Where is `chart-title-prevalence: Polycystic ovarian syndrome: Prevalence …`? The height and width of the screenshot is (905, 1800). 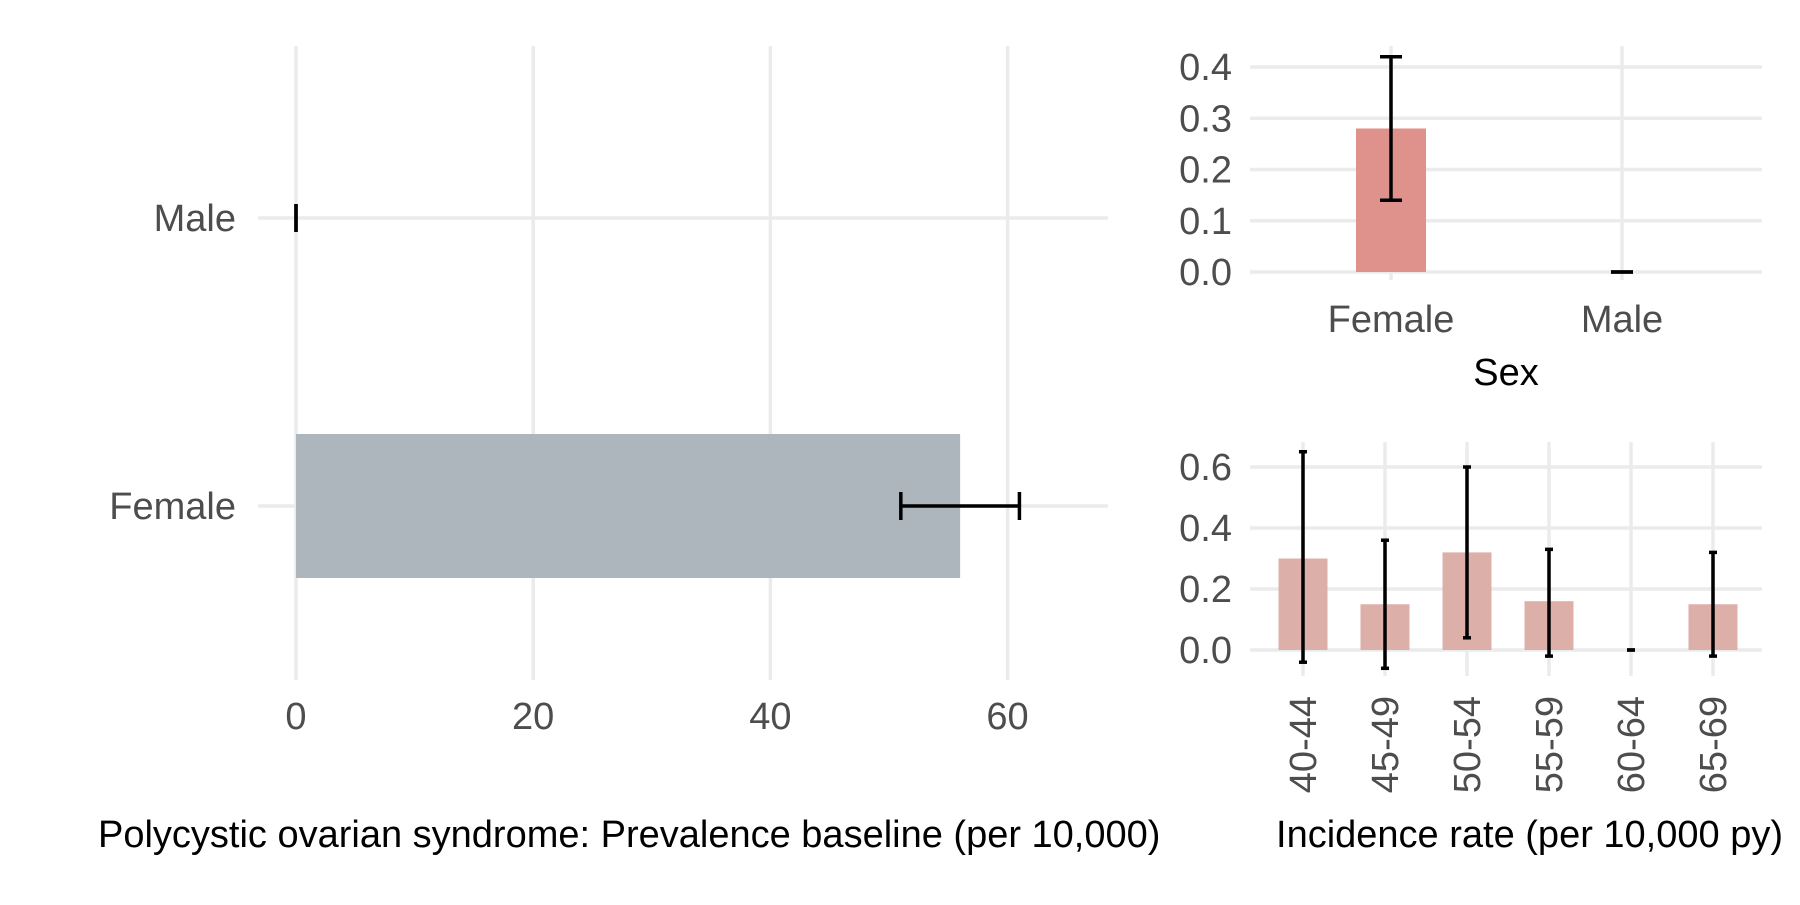 chart-title-prevalence: Polycystic ovarian syndrome: Prevalence … is located at coordinates (629, 835).